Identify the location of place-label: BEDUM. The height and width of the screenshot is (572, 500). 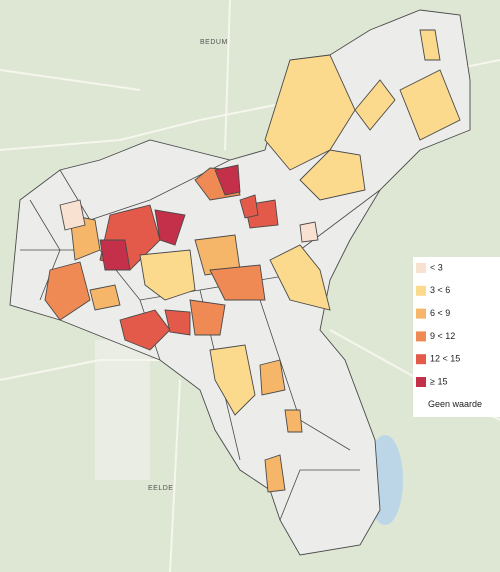
(214, 42).